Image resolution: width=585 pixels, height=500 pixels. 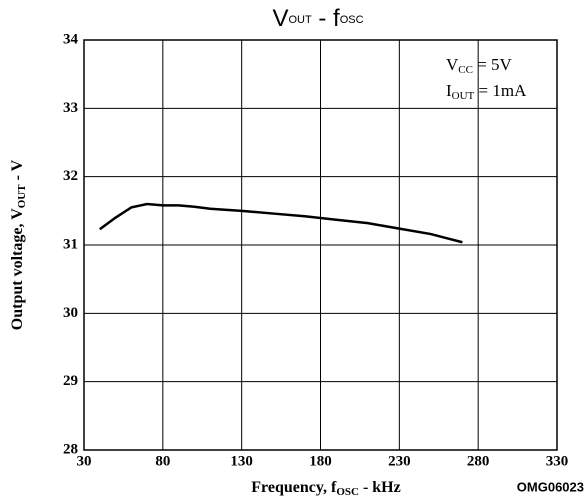 What do you see at coordinates (70, 449) in the screenshot?
I see `y-tick-label: 28` at bounding box center [70, 449].